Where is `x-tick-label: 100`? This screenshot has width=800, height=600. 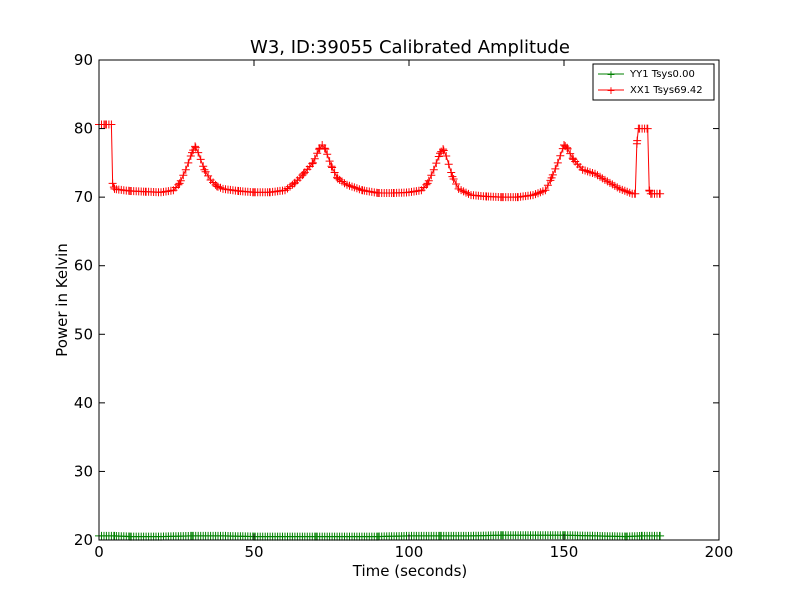 x-tick-label: 100 is located at coordinates (409, 552).